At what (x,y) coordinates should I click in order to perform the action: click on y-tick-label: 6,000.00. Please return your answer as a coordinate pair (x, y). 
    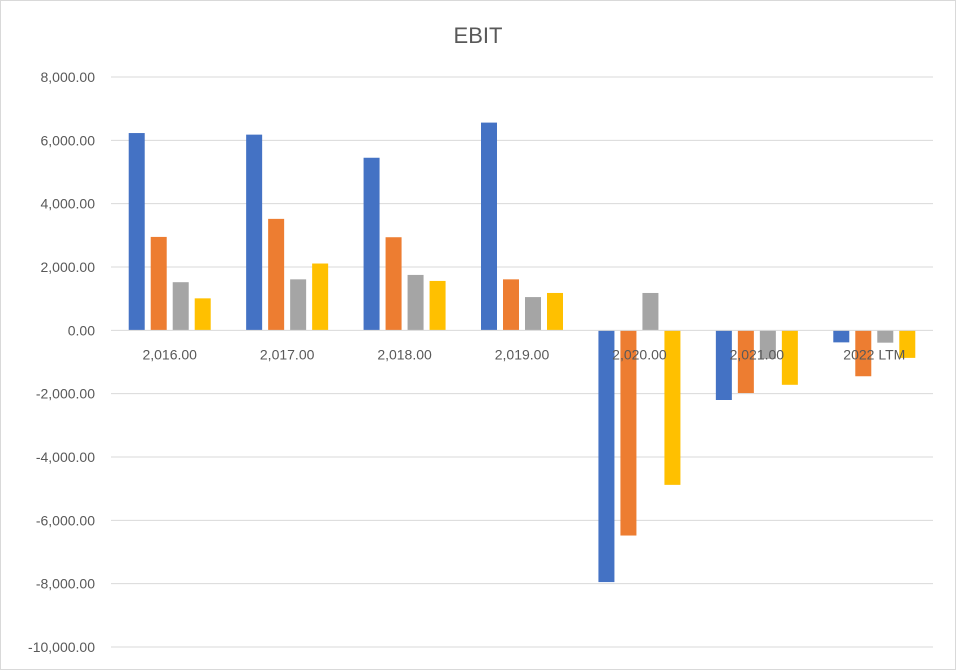
    Looking at the image, I should click on (68, 140).